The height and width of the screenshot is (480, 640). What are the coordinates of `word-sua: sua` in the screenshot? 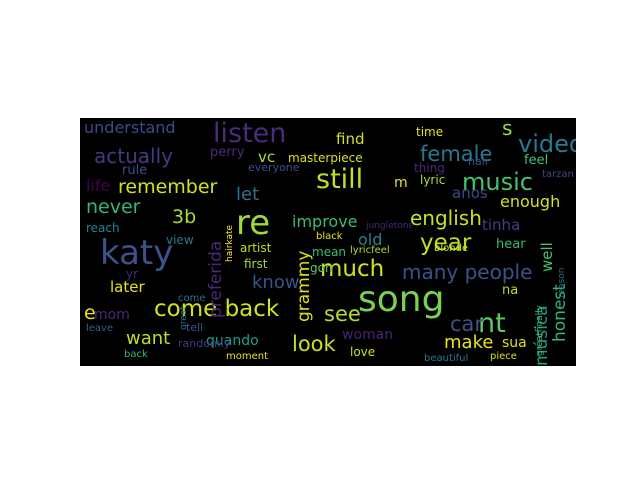 It's located at (514, 343).